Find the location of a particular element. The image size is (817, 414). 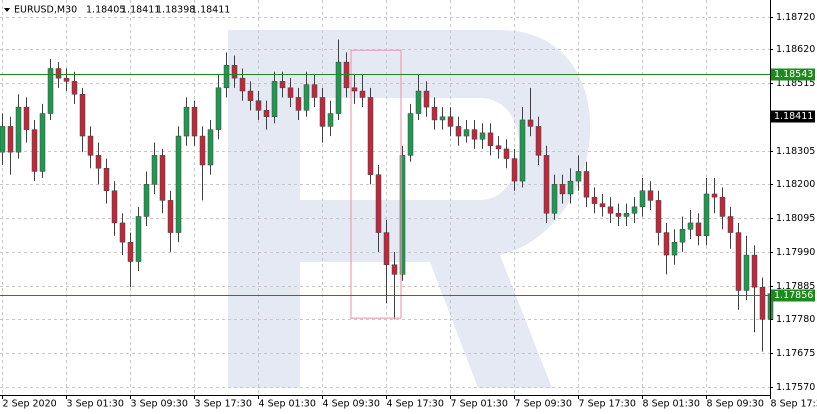

level-label: 1.17856 is located at coordinates (793, 295).